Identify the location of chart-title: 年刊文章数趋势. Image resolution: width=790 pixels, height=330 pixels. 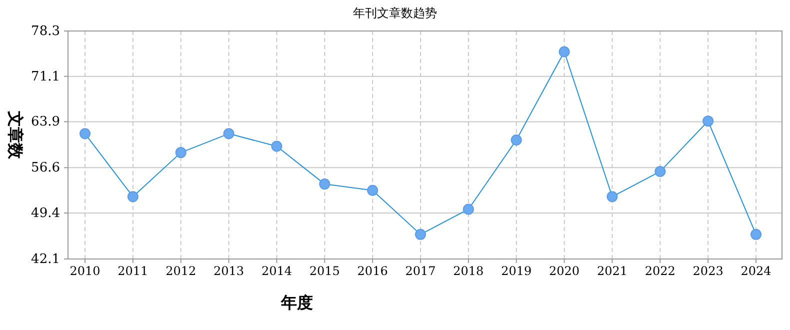
(395, 13).